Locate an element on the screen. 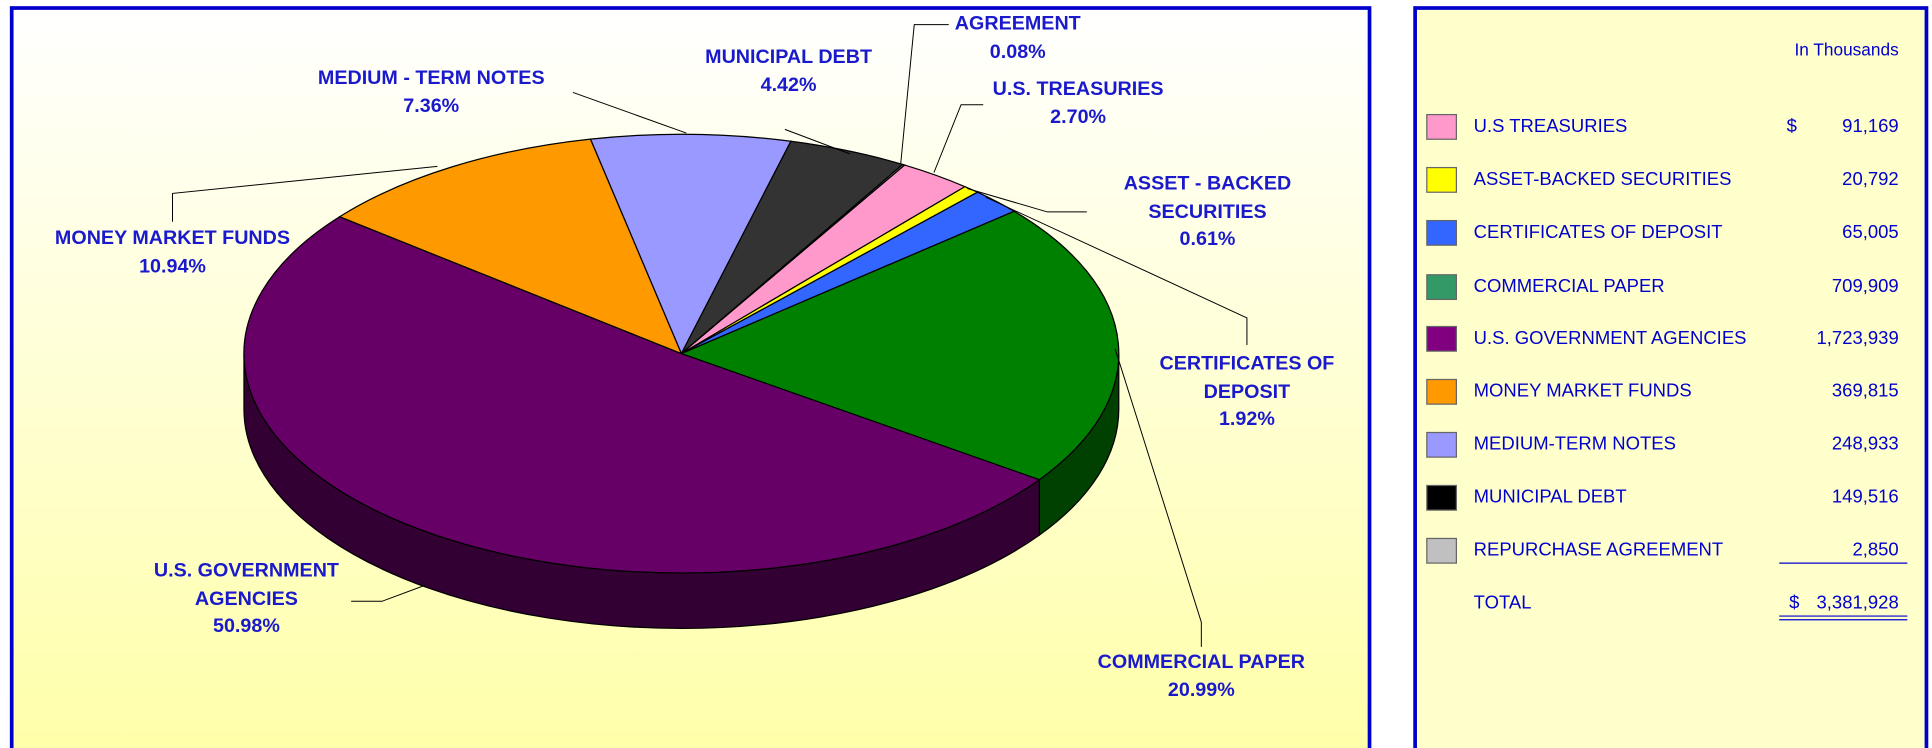  slice-name: AGREEMENT is located at coordinates (1017, 24).